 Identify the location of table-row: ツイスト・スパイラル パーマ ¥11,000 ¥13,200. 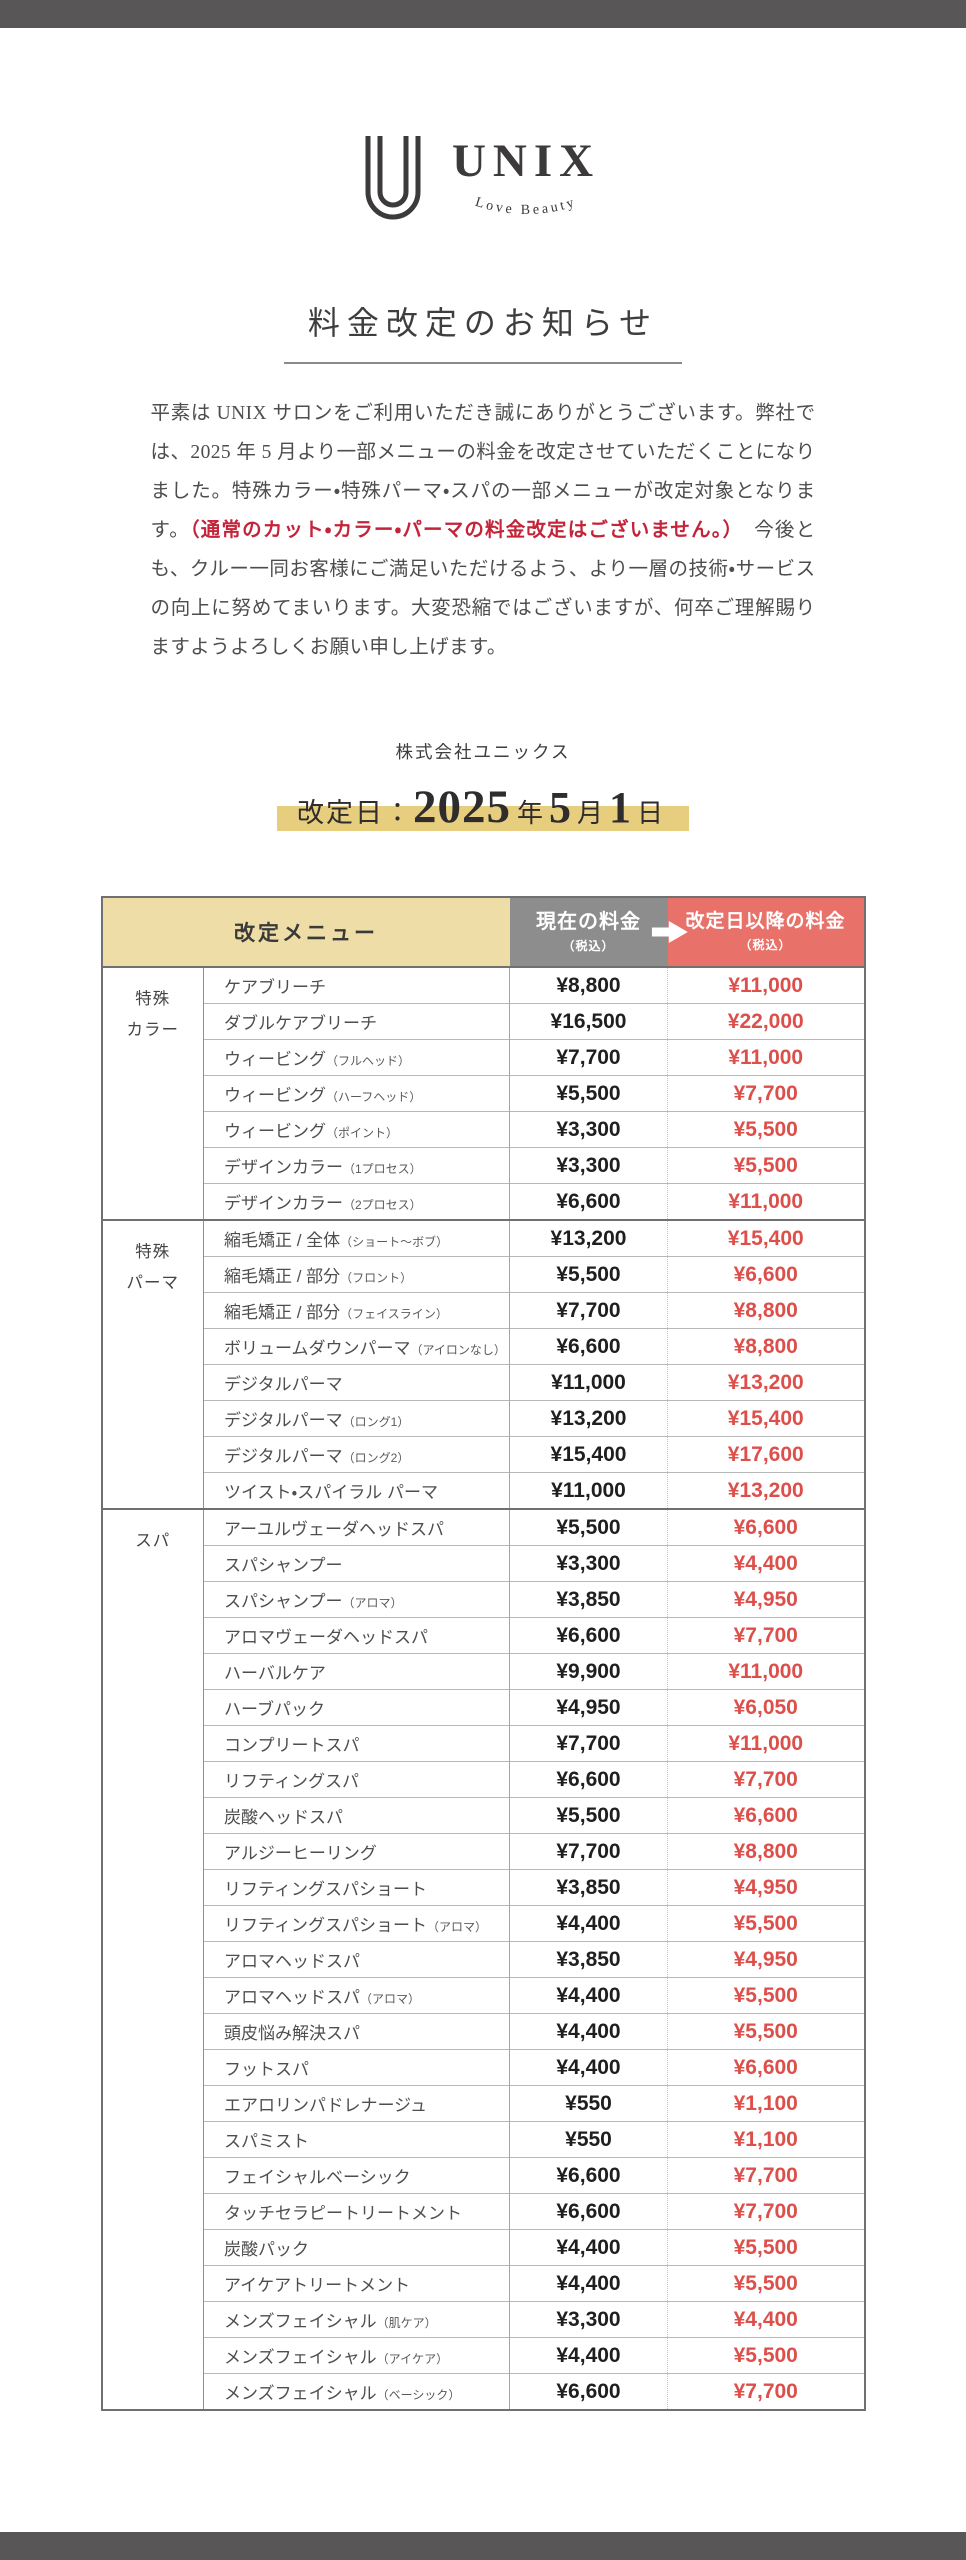
(483, 1490).